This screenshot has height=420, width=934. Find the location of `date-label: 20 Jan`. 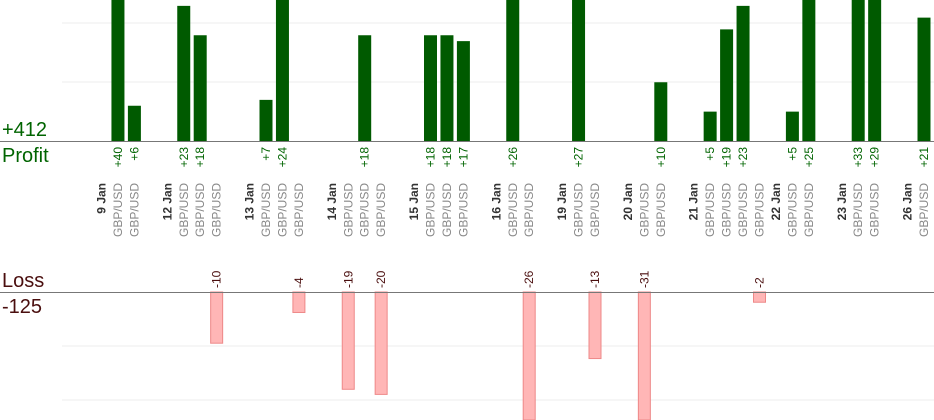

date-label: 20 Jan is located at coordinates (628, 201).